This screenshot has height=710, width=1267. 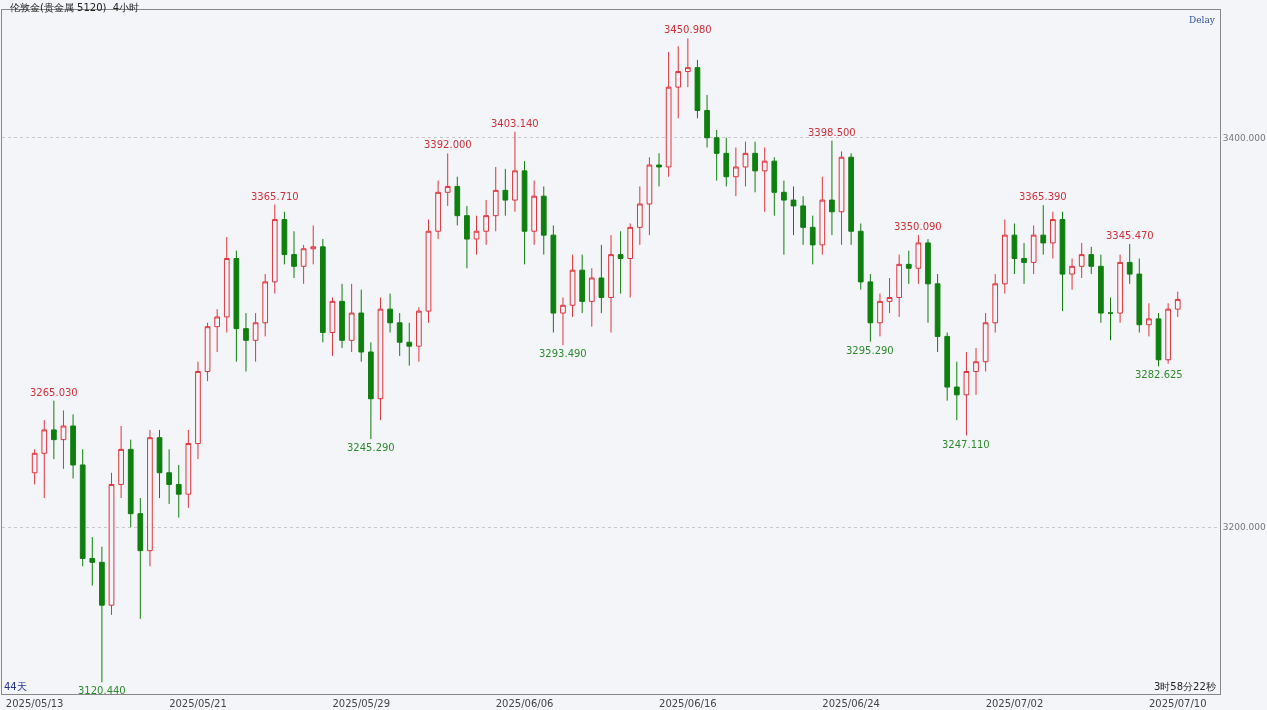 I want to click on x-tick-label: 2025/06/24, so click(x=851, y=703).